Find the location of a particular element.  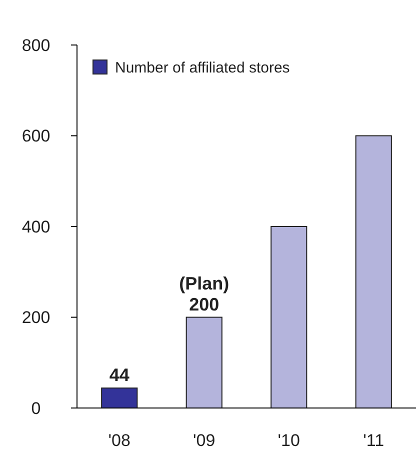

y-tick-label: 200 is located at coordinates (36, 318).